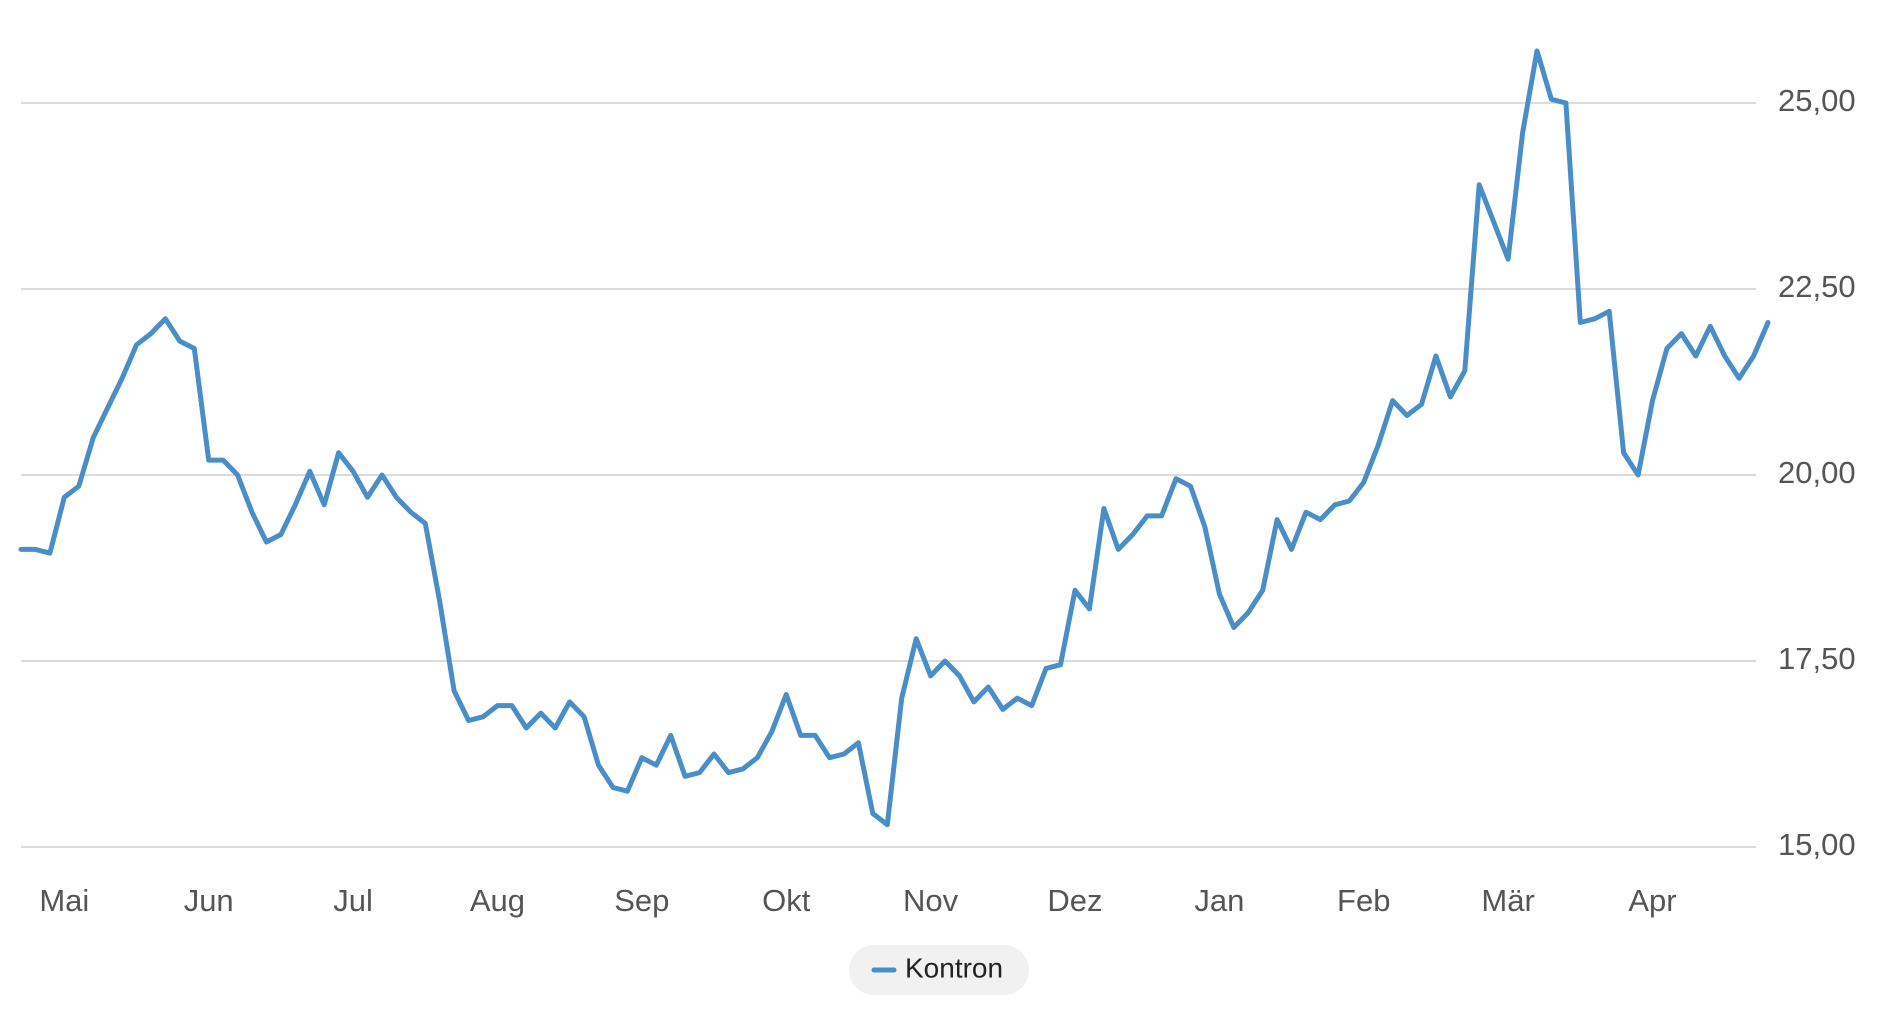 Image resolution: width=1892 pixels, height=1011 pixels. What do you see at coordinates (497, 900) in the screenshot?
I see `x-tick-label: Aug` at bounding box center [497, 900].